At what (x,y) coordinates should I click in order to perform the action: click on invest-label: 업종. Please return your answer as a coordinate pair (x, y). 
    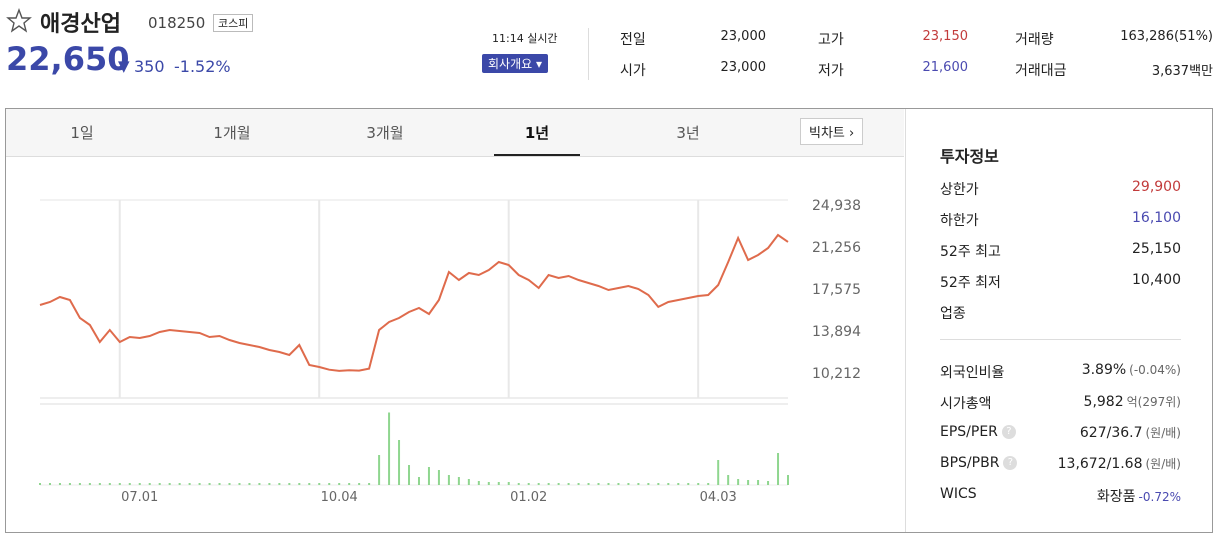
    Looking at the image, I should click on (953, 314).